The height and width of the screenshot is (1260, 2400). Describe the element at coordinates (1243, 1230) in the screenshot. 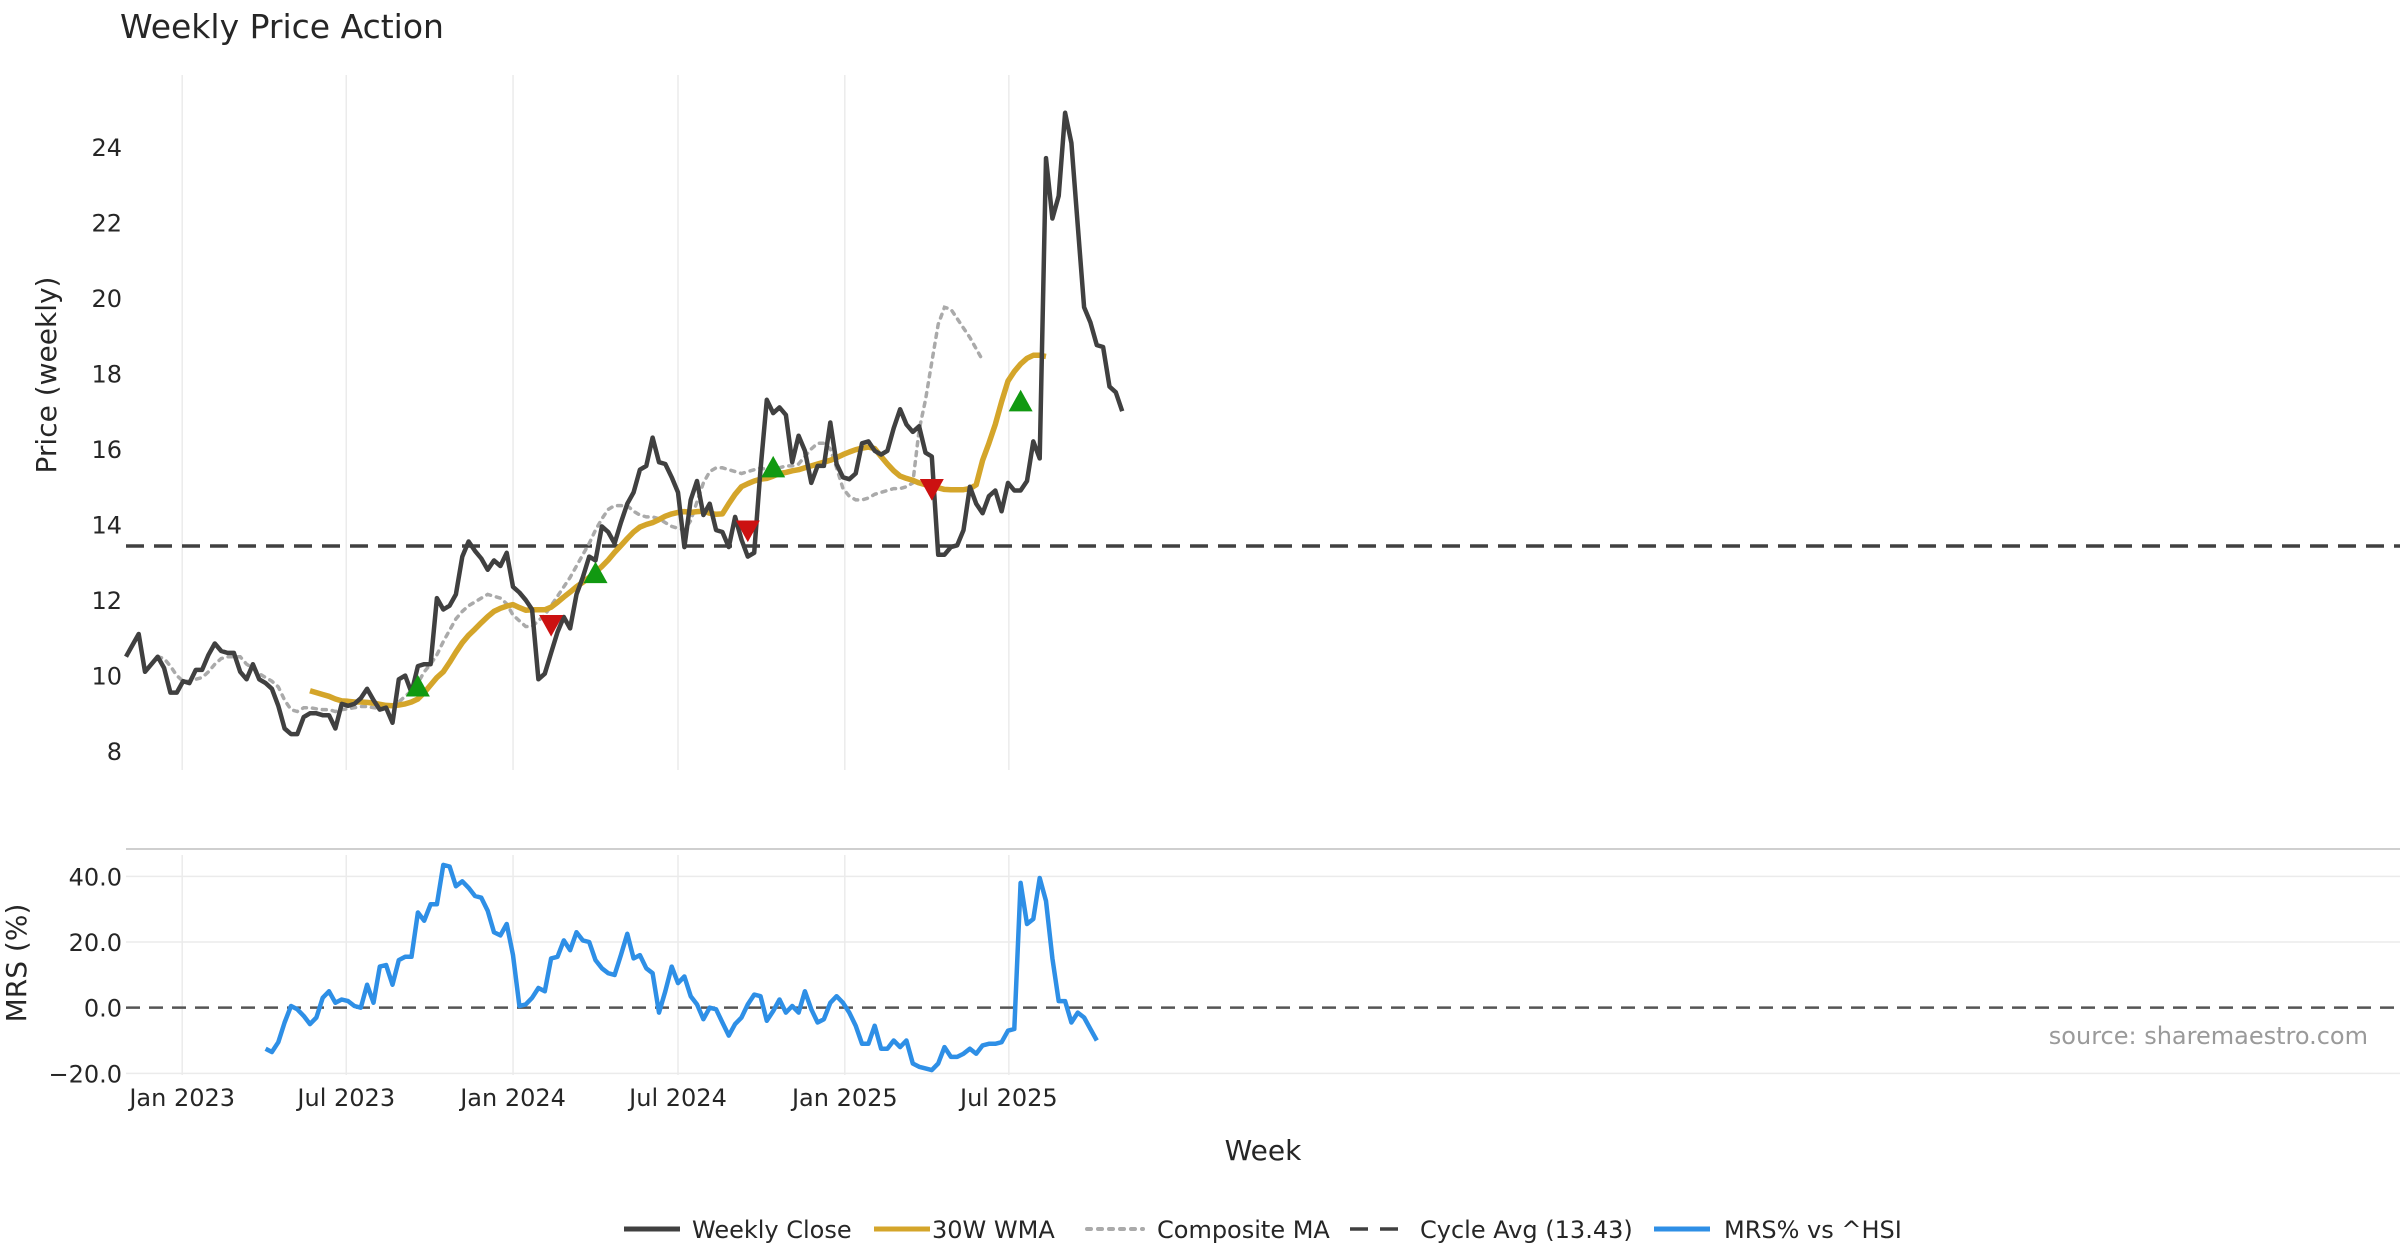

I see `legend-label: Composite MA` at that location.